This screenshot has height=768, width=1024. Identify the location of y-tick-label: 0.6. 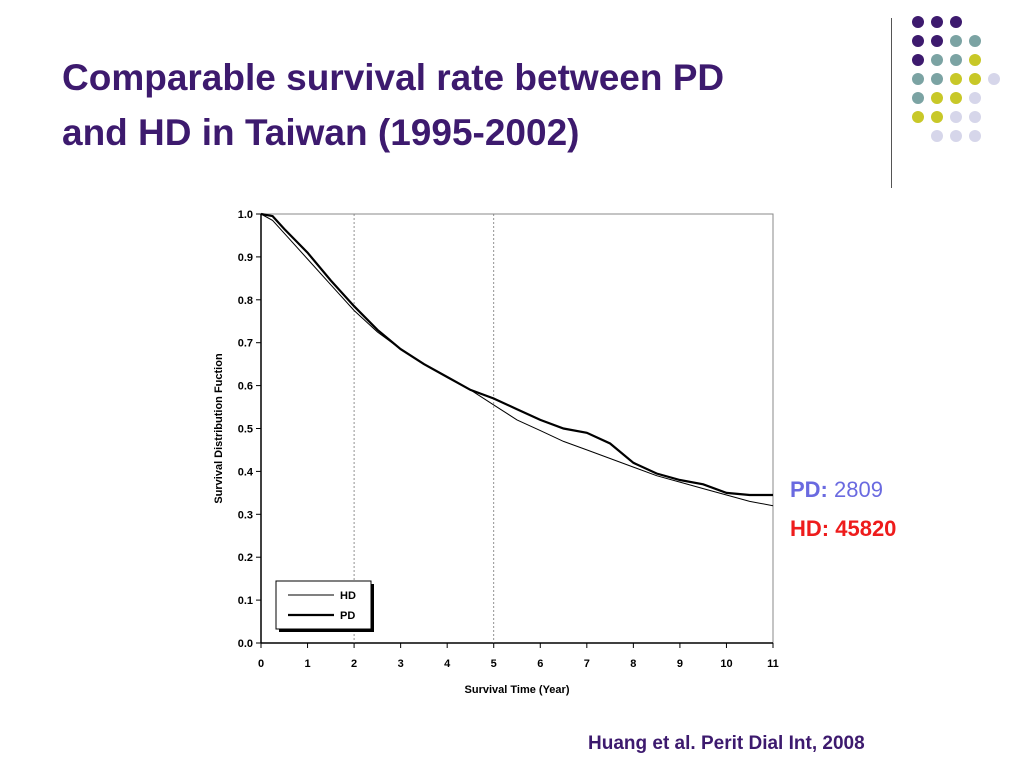
(245, 387).